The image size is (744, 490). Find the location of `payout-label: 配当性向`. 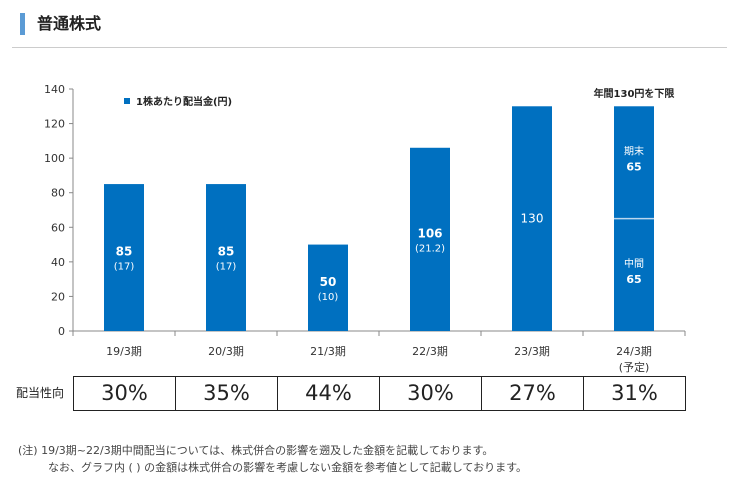

payout-label: 配当性向 is located at coordinates (40, 393).